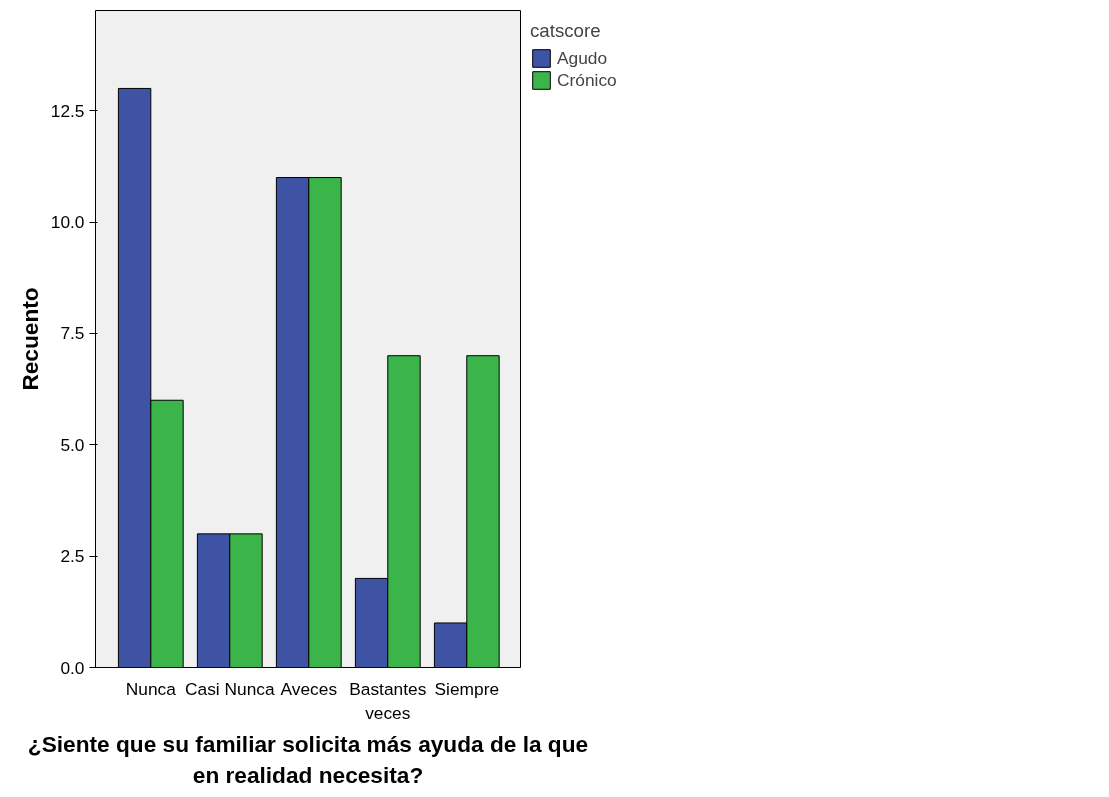 This screenshot has height=797, width=1109. I want to click on x-tick-label: Casi Nunca, so click(230, 688).